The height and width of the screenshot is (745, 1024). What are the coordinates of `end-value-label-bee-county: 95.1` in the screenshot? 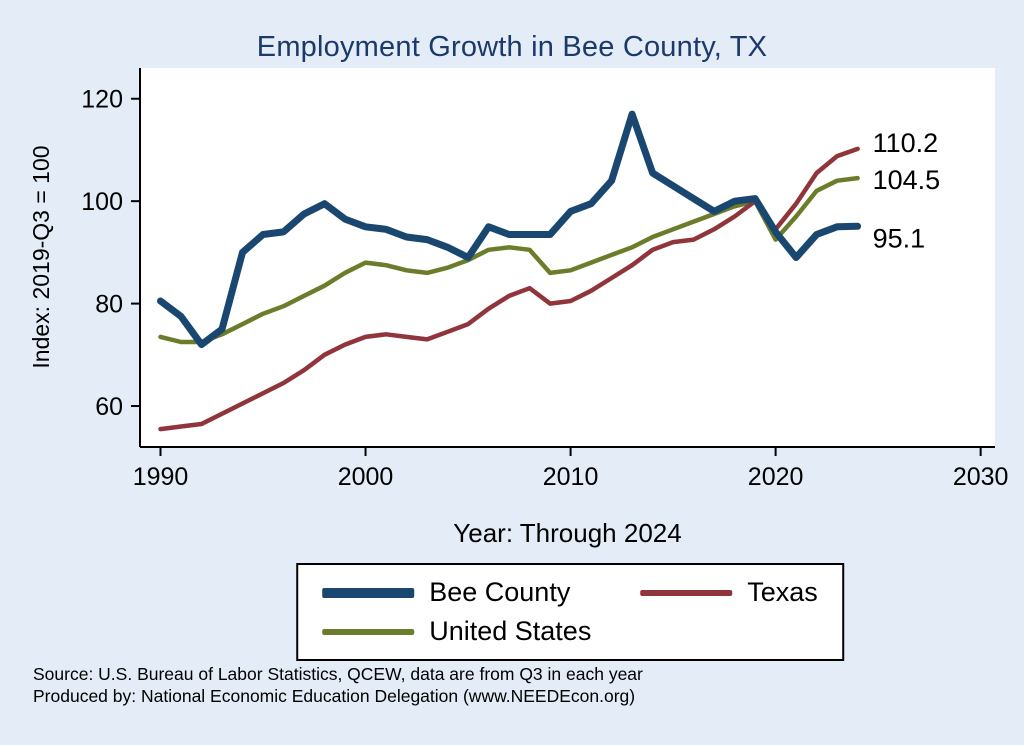 It's located at (899, 238).